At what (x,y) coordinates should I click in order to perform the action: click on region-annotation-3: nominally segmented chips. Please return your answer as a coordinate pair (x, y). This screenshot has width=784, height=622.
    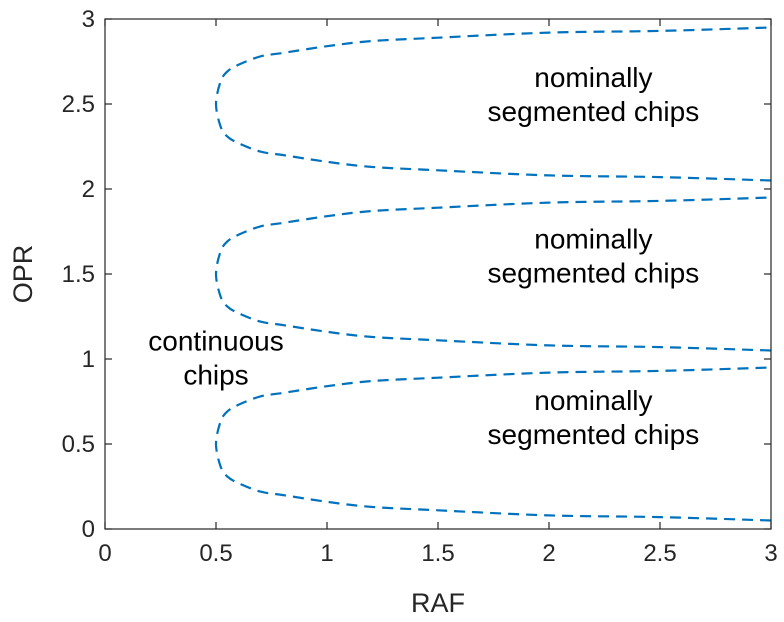
    Looking at the image, I should click on (594, 417).